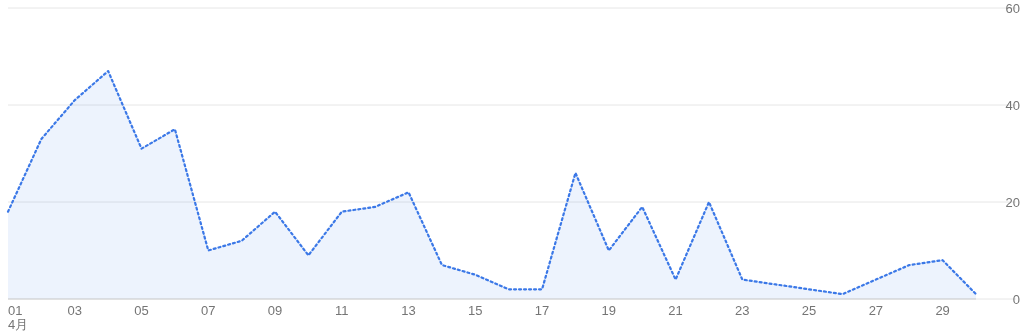  What do you see at coordinates (342, 310) in the screenshot?
I see `x-tick-label: 11` at bounding box center [342, 310].